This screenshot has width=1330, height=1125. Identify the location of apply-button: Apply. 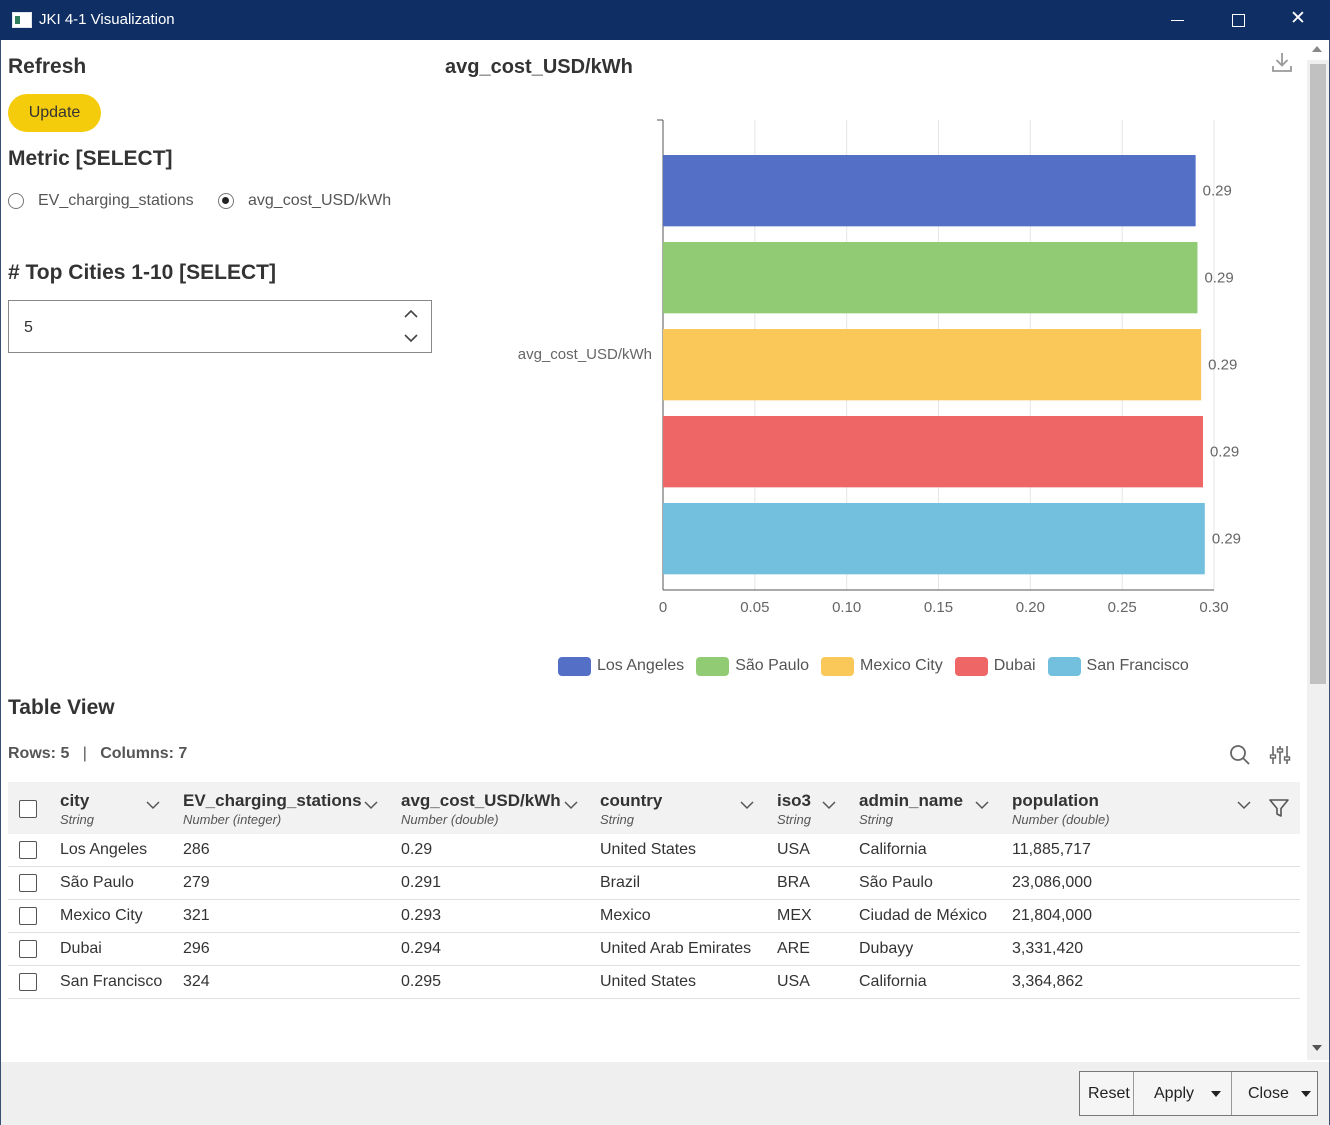
(1182, 1093).